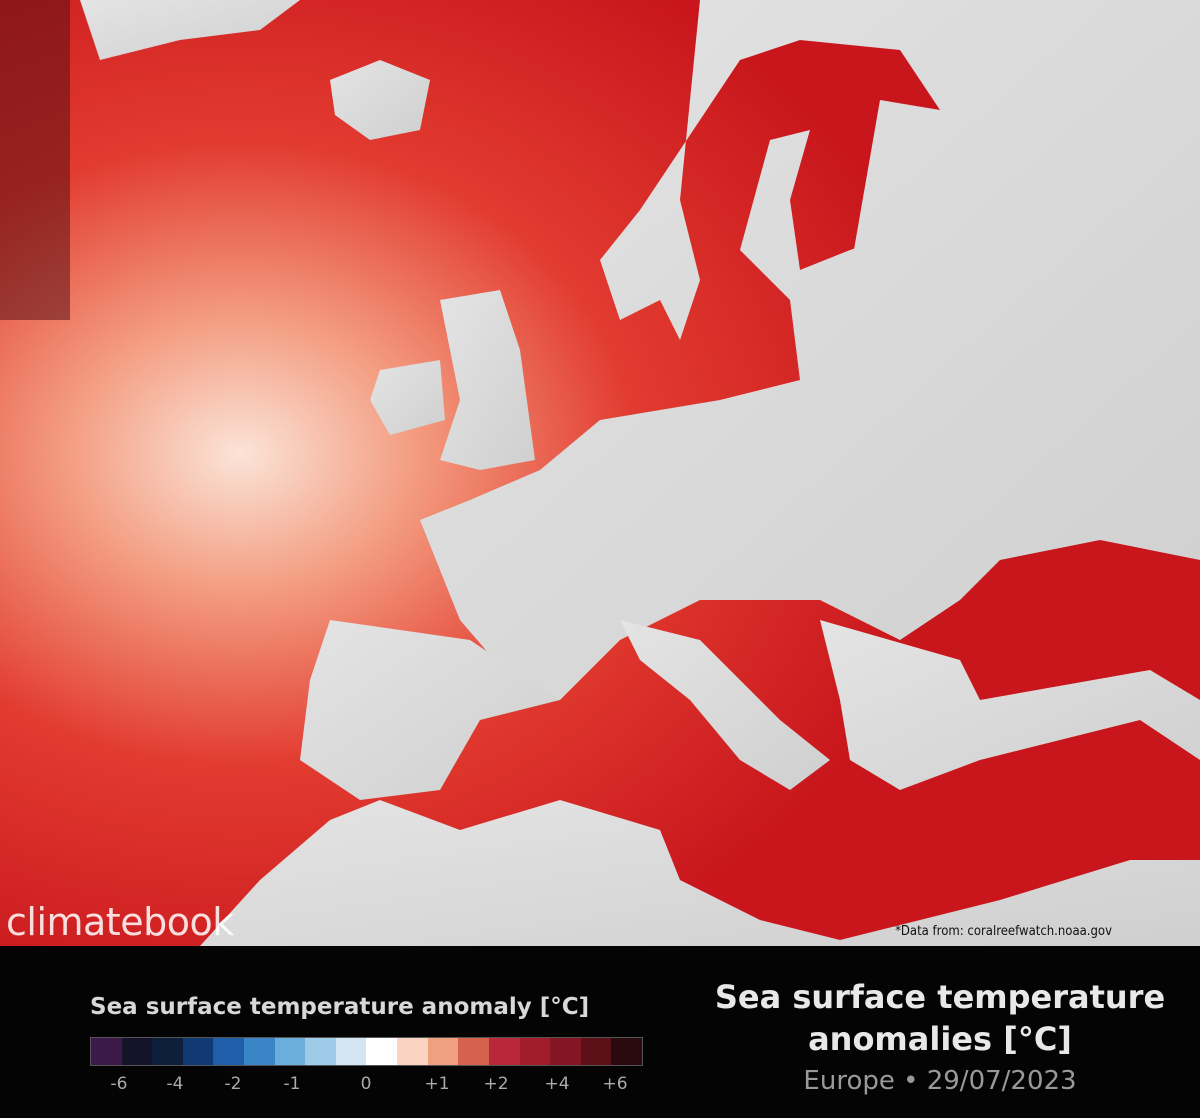 The height and width of the screenshot is (1118, 1200). What do you see at coordinates (487, 380) in the screenshot?
I see `great-britain` at bounding box center [487, 380].